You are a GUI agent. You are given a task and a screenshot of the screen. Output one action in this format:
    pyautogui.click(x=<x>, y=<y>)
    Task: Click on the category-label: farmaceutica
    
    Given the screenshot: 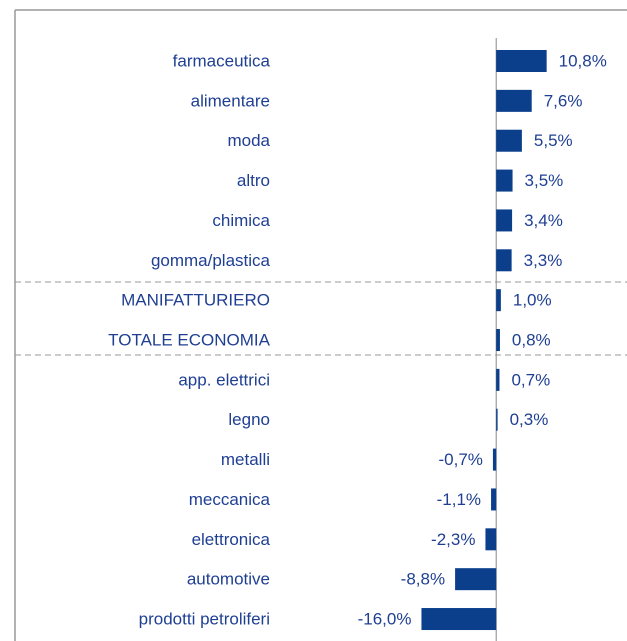 What is the action you would take?
    pyautogui.click(x=222, y=60)
    